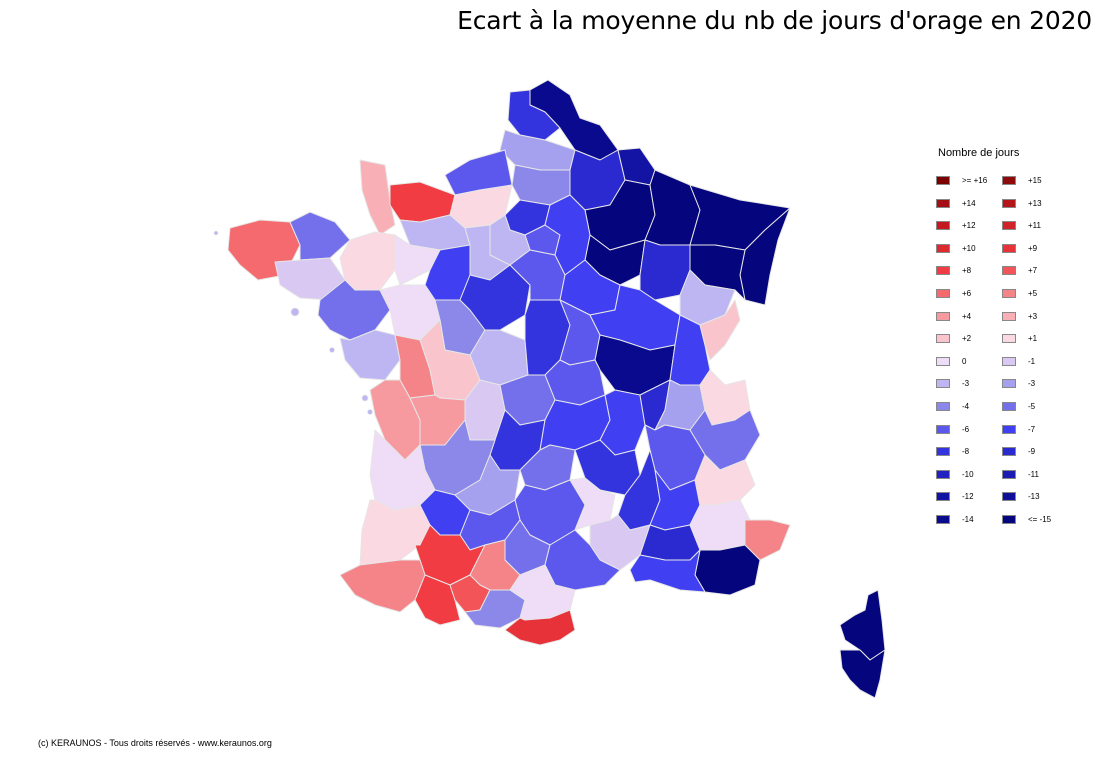  I want to click on legend-item: -13, so click(1035, 497).